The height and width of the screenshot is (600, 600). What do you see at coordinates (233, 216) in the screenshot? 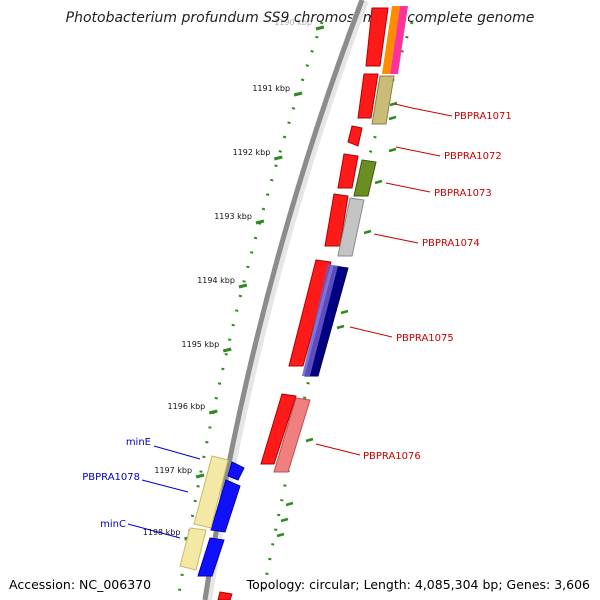
I see `kbp-tick-label: 1193 kbp` at bounding box center [233, 216].